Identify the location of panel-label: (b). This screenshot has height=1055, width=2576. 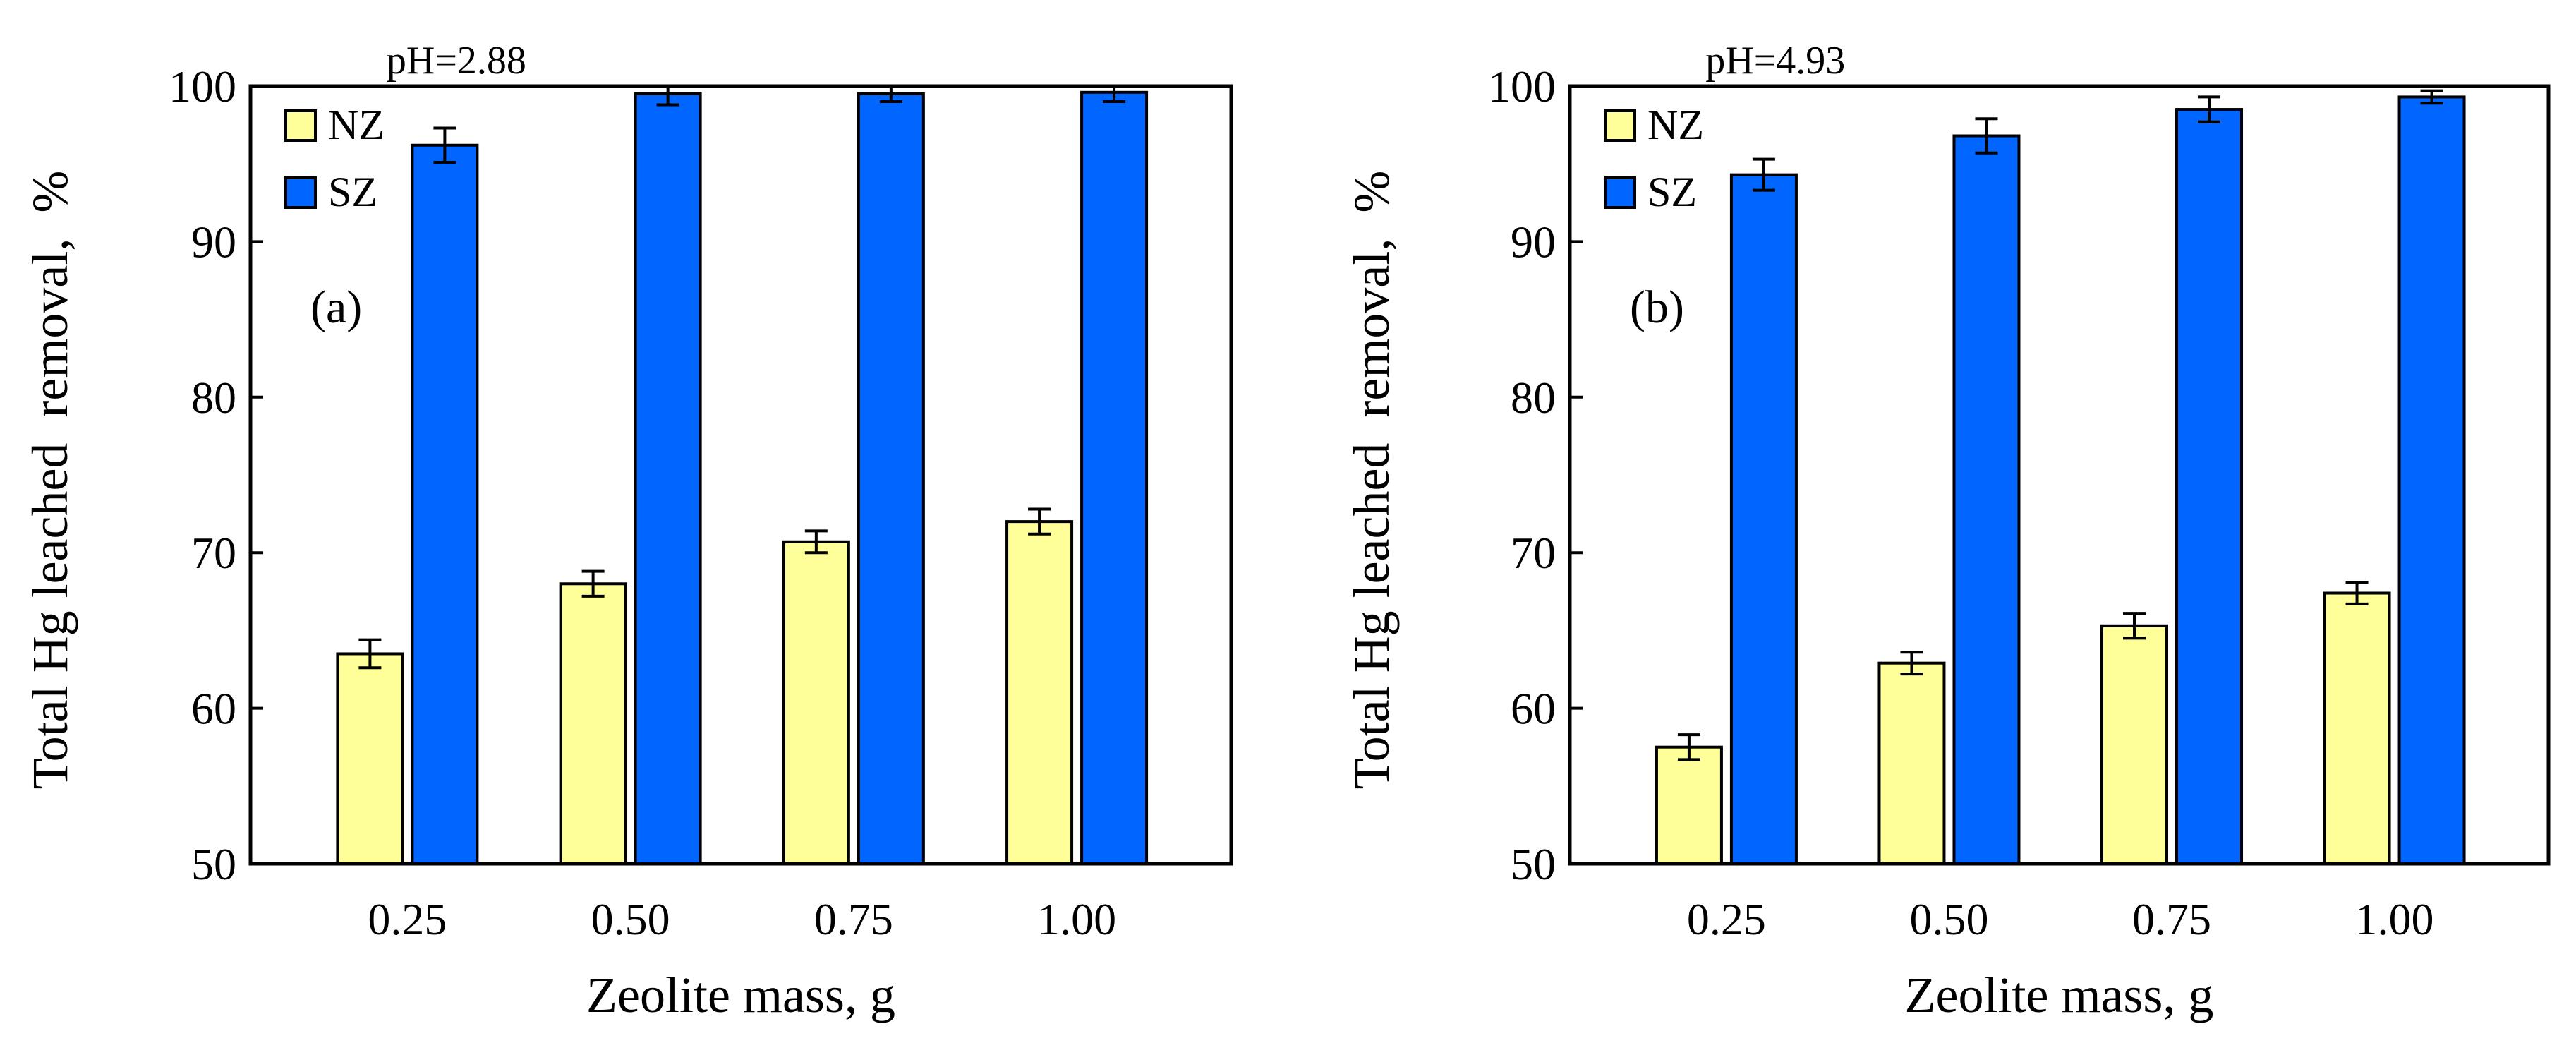
(1657, 307).